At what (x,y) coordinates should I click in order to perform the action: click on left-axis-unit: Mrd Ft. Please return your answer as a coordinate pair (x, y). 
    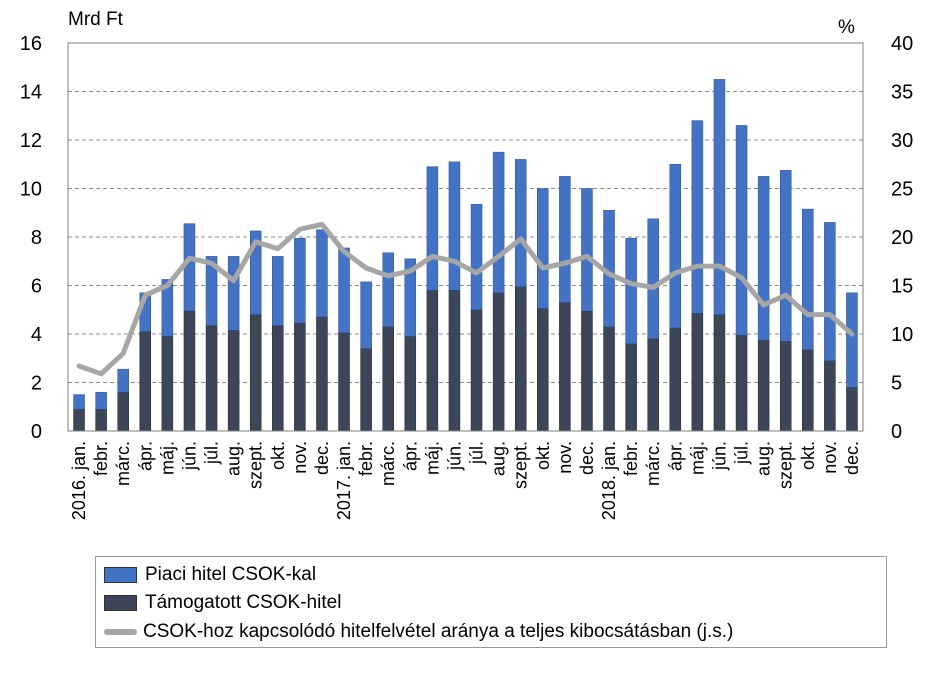
    Looking at the image, I should click on (96, 19).